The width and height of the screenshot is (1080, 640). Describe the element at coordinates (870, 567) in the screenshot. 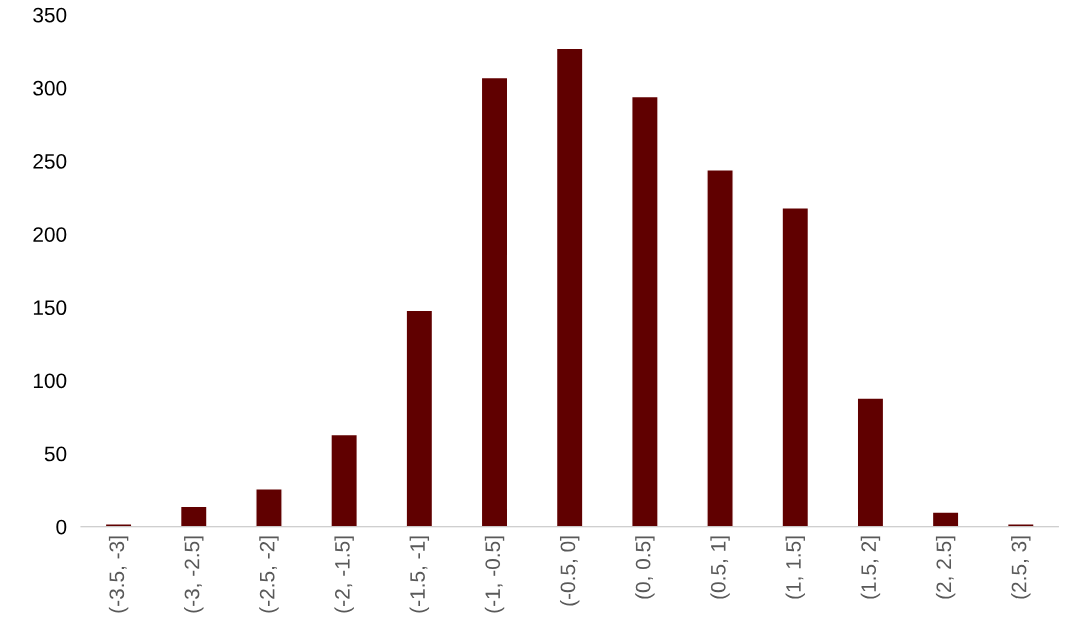

I see `x-tick-label: (1.5, 2]` at that location.